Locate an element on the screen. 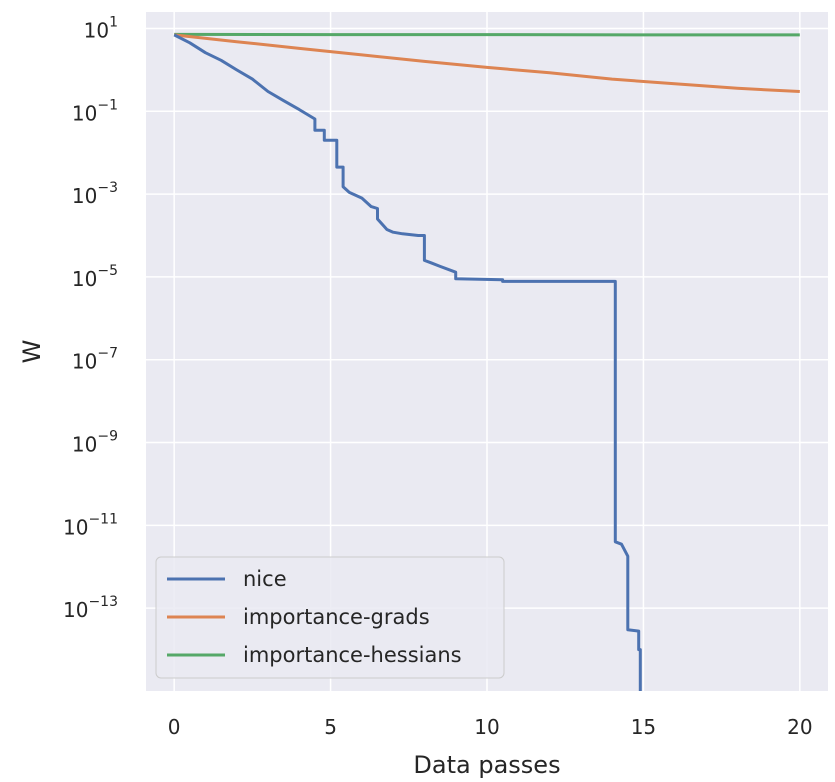 The width and height of the screenshot is (835, 782). y-tick-label: 10⁻¹¹ is located at coordinates (90, 525).